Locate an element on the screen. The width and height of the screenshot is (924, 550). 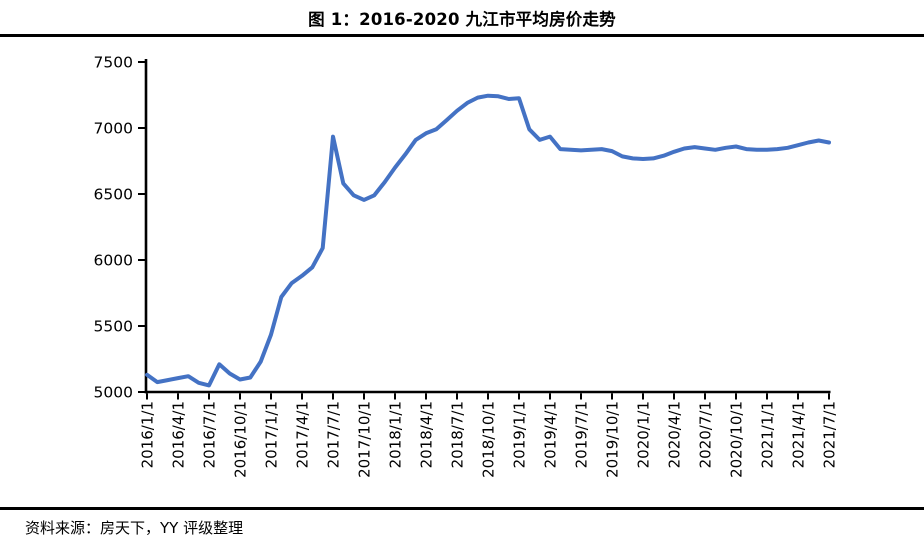
source-divider is located at coordinates (462, 508).